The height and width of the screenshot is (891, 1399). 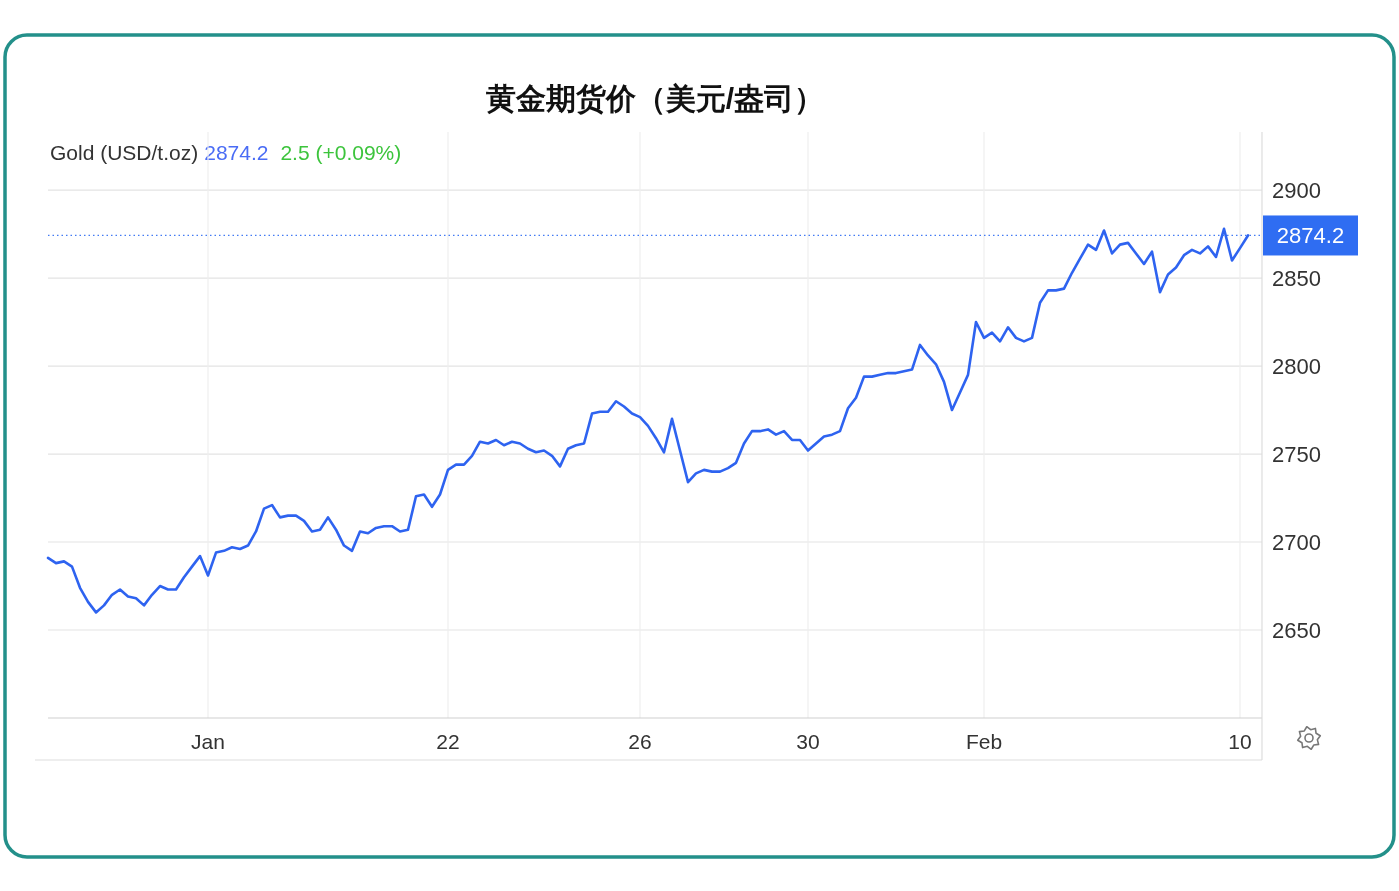 What do you see at coordinates (1296, 279) in the screenshot?
I see `y-tick-label: 2850` at bounding box center [1296, 279].